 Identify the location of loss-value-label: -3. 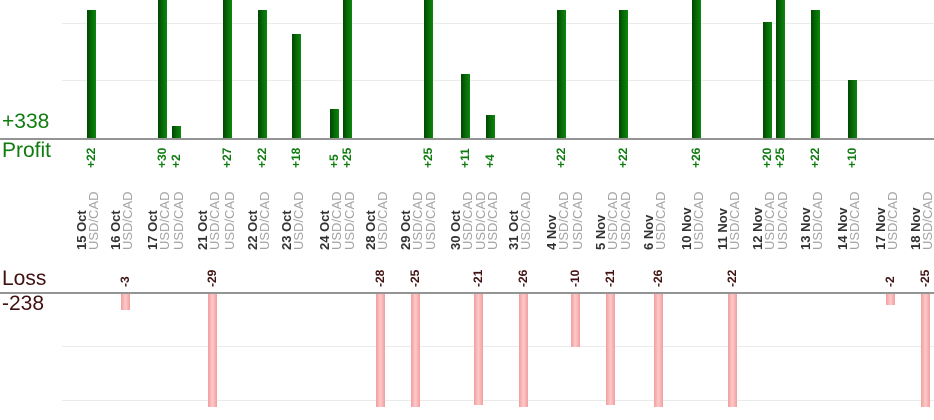
(125, 281).